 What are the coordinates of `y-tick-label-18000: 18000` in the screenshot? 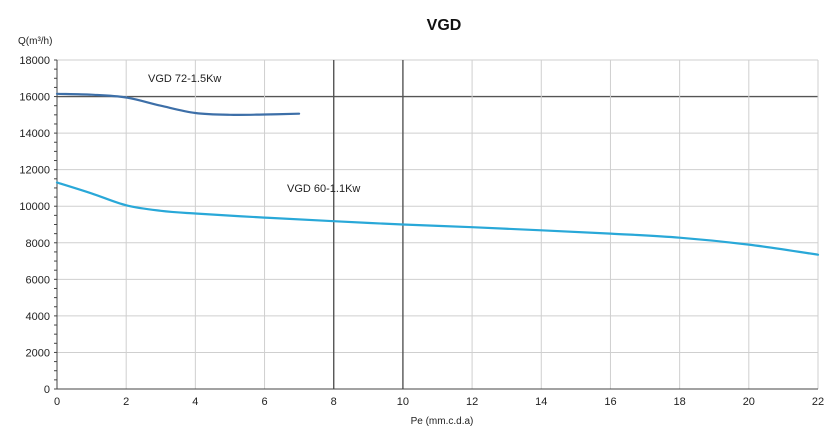 It's located at (34, 61).